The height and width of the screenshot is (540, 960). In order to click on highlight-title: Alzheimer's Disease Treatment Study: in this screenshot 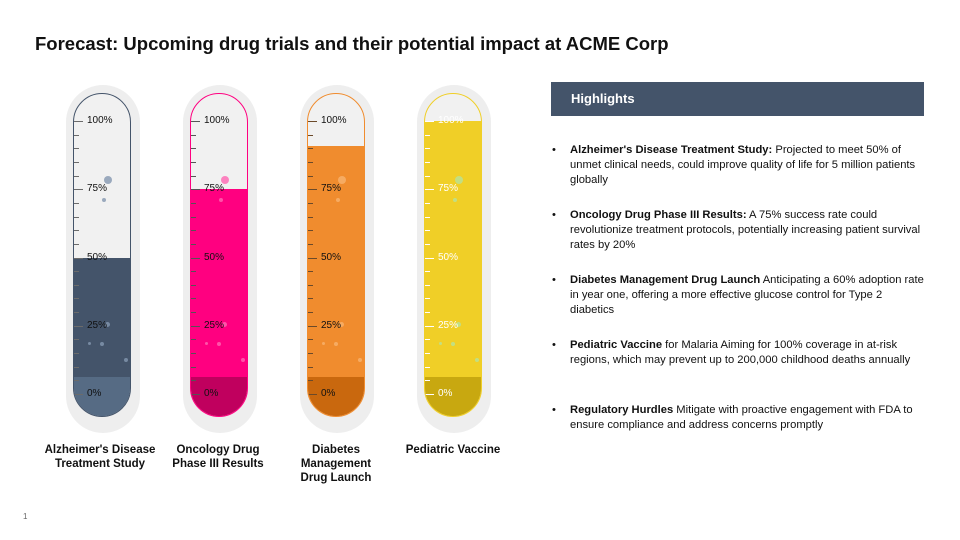, I will do `click(671, 150)`.